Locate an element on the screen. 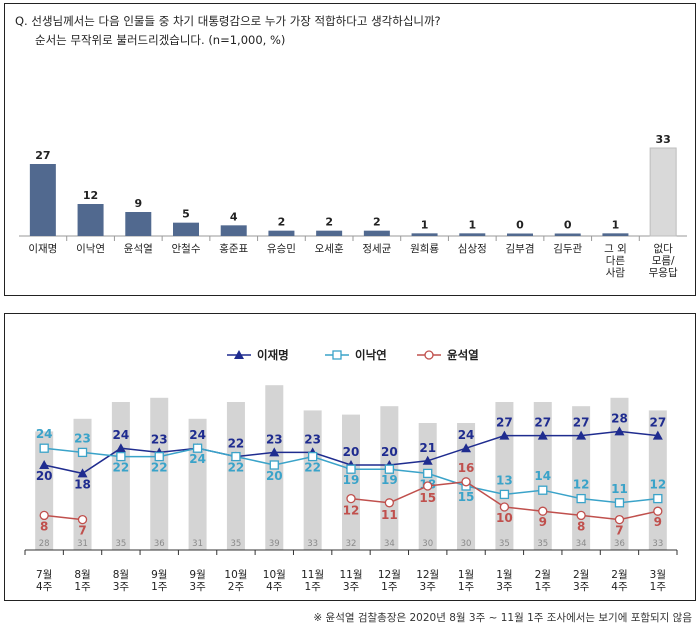 This screenshot has height=629, width=700. x-tick-label: 1월 is located at coordinates (466, 575).